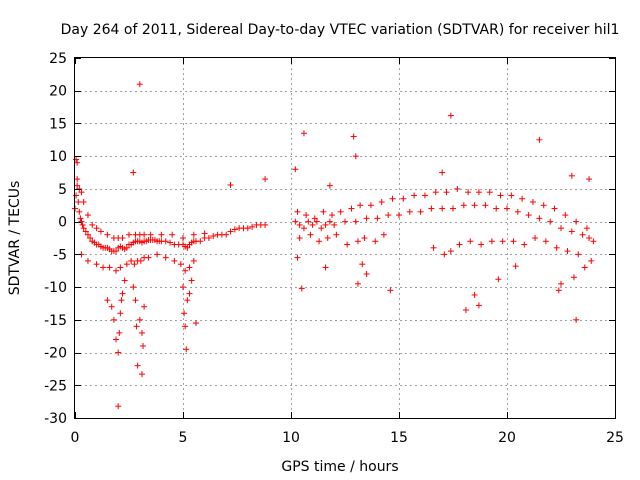 Image resolution: width=640 pixels, height=480 pixels. What do you see at coordinates (60, 255) in the screenshot?
I see `y-tick-label: -5` at bounding box center [60, 255].